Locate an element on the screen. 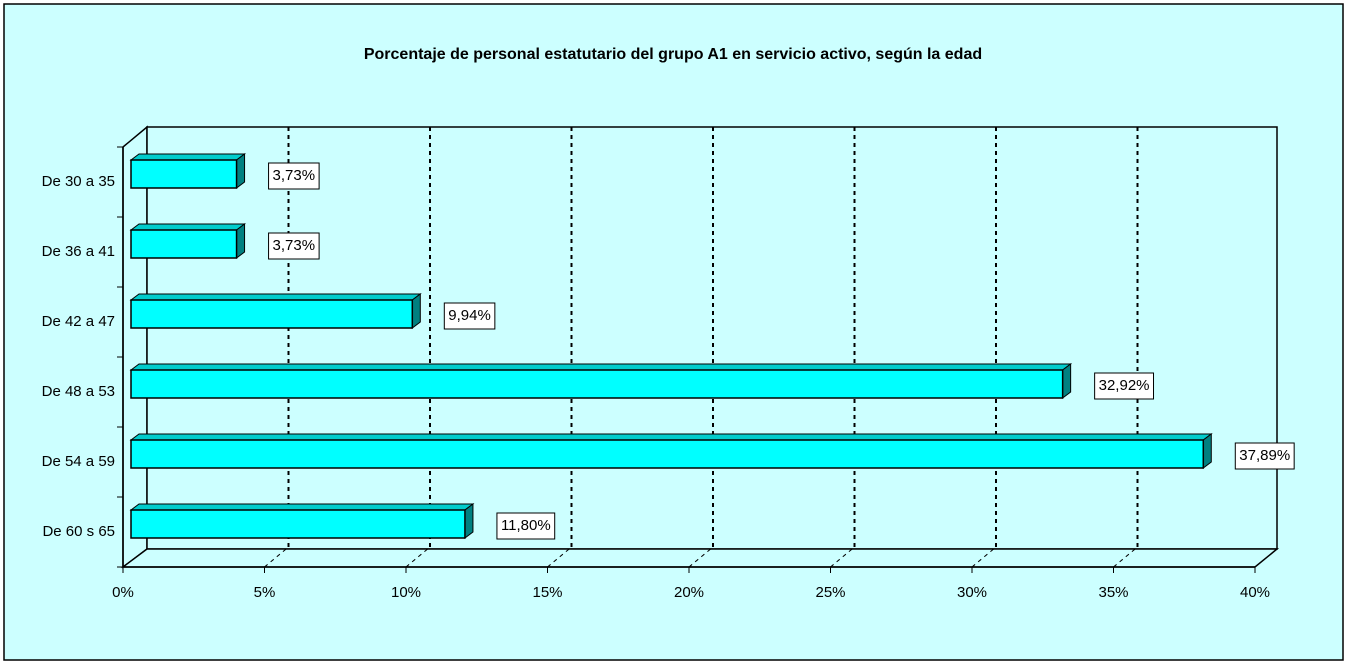  x-tick-label: 5% is located at coordinates (265, 592).